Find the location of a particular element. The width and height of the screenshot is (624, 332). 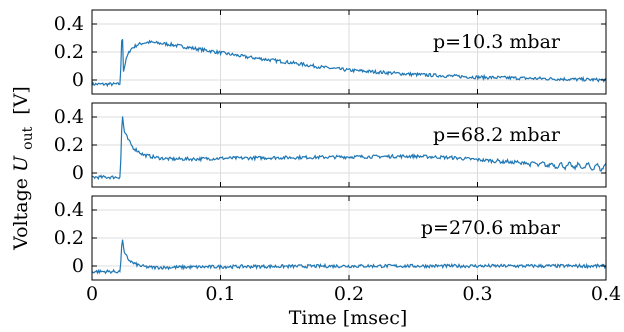

y-axis-label-unit: [V] is located at coordinates (21, 100).